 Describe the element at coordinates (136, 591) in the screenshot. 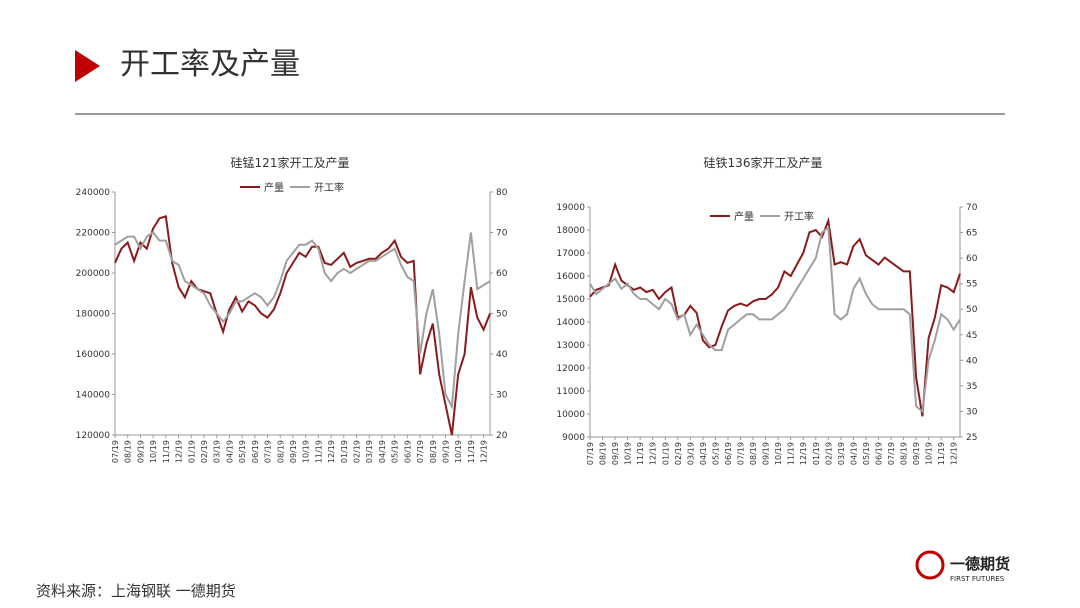

I see `source-note: 资料来源：上海钢联 一德期货` at that location.